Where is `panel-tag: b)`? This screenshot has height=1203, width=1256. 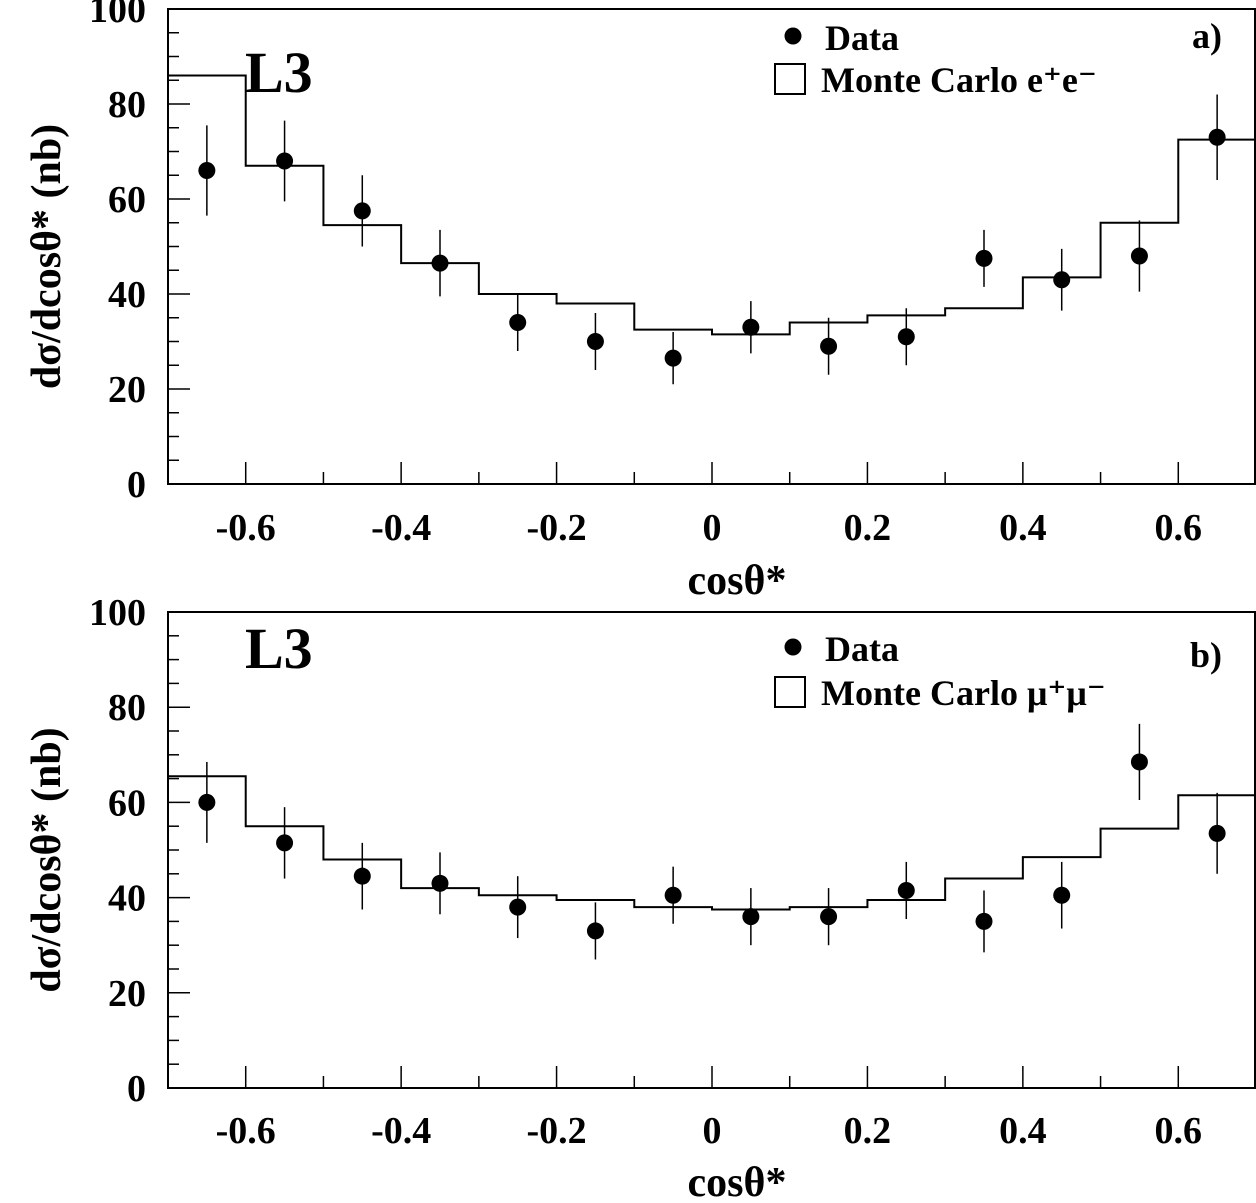
panel-tag: b) is located at coordinates (1206, 655).